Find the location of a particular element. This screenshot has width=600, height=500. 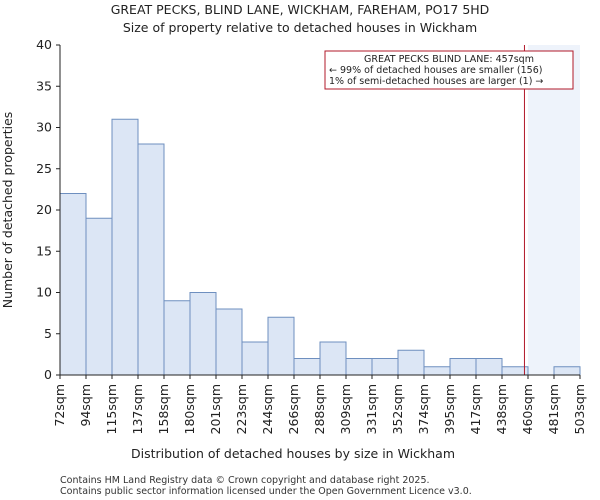

bar-266sqm is located at coordinates (307, 367).